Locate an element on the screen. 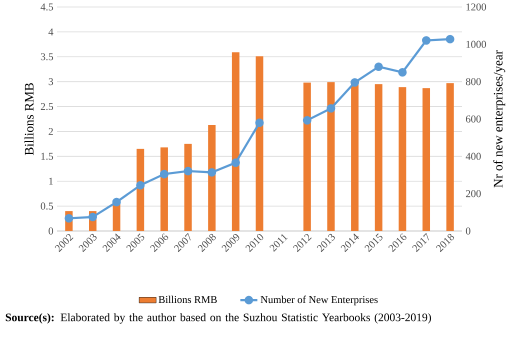 Image resolution: width=520 pixels, height=353 pixels. y-tick-label: 4 is located at coordinates (51, 32).